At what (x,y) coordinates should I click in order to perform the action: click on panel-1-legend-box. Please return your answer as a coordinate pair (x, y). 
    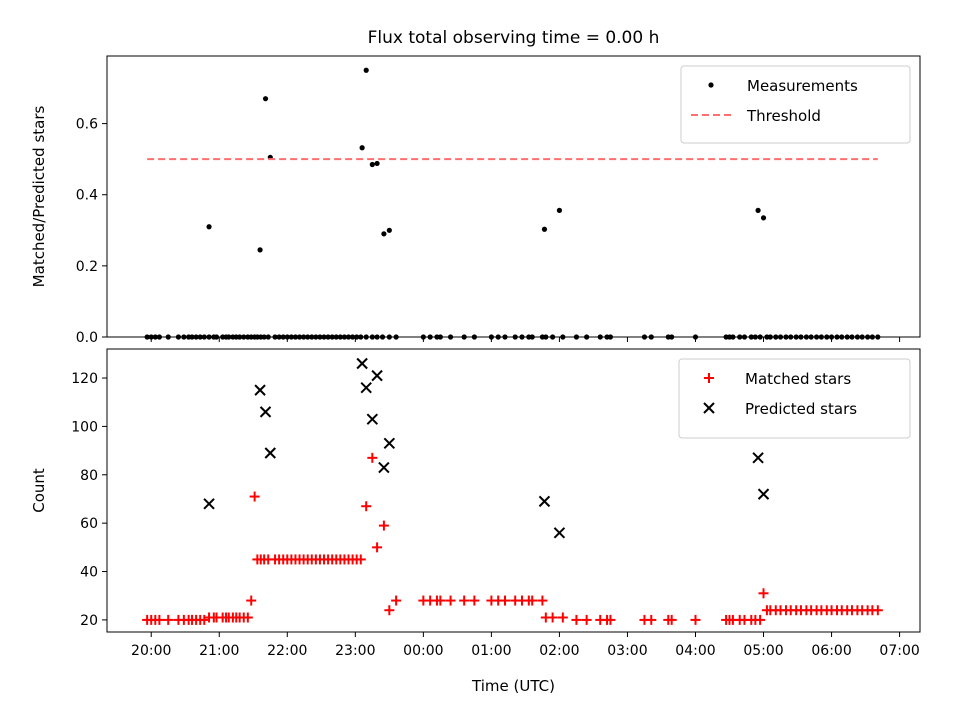
    Looking at the image, I should click on (795, 104).